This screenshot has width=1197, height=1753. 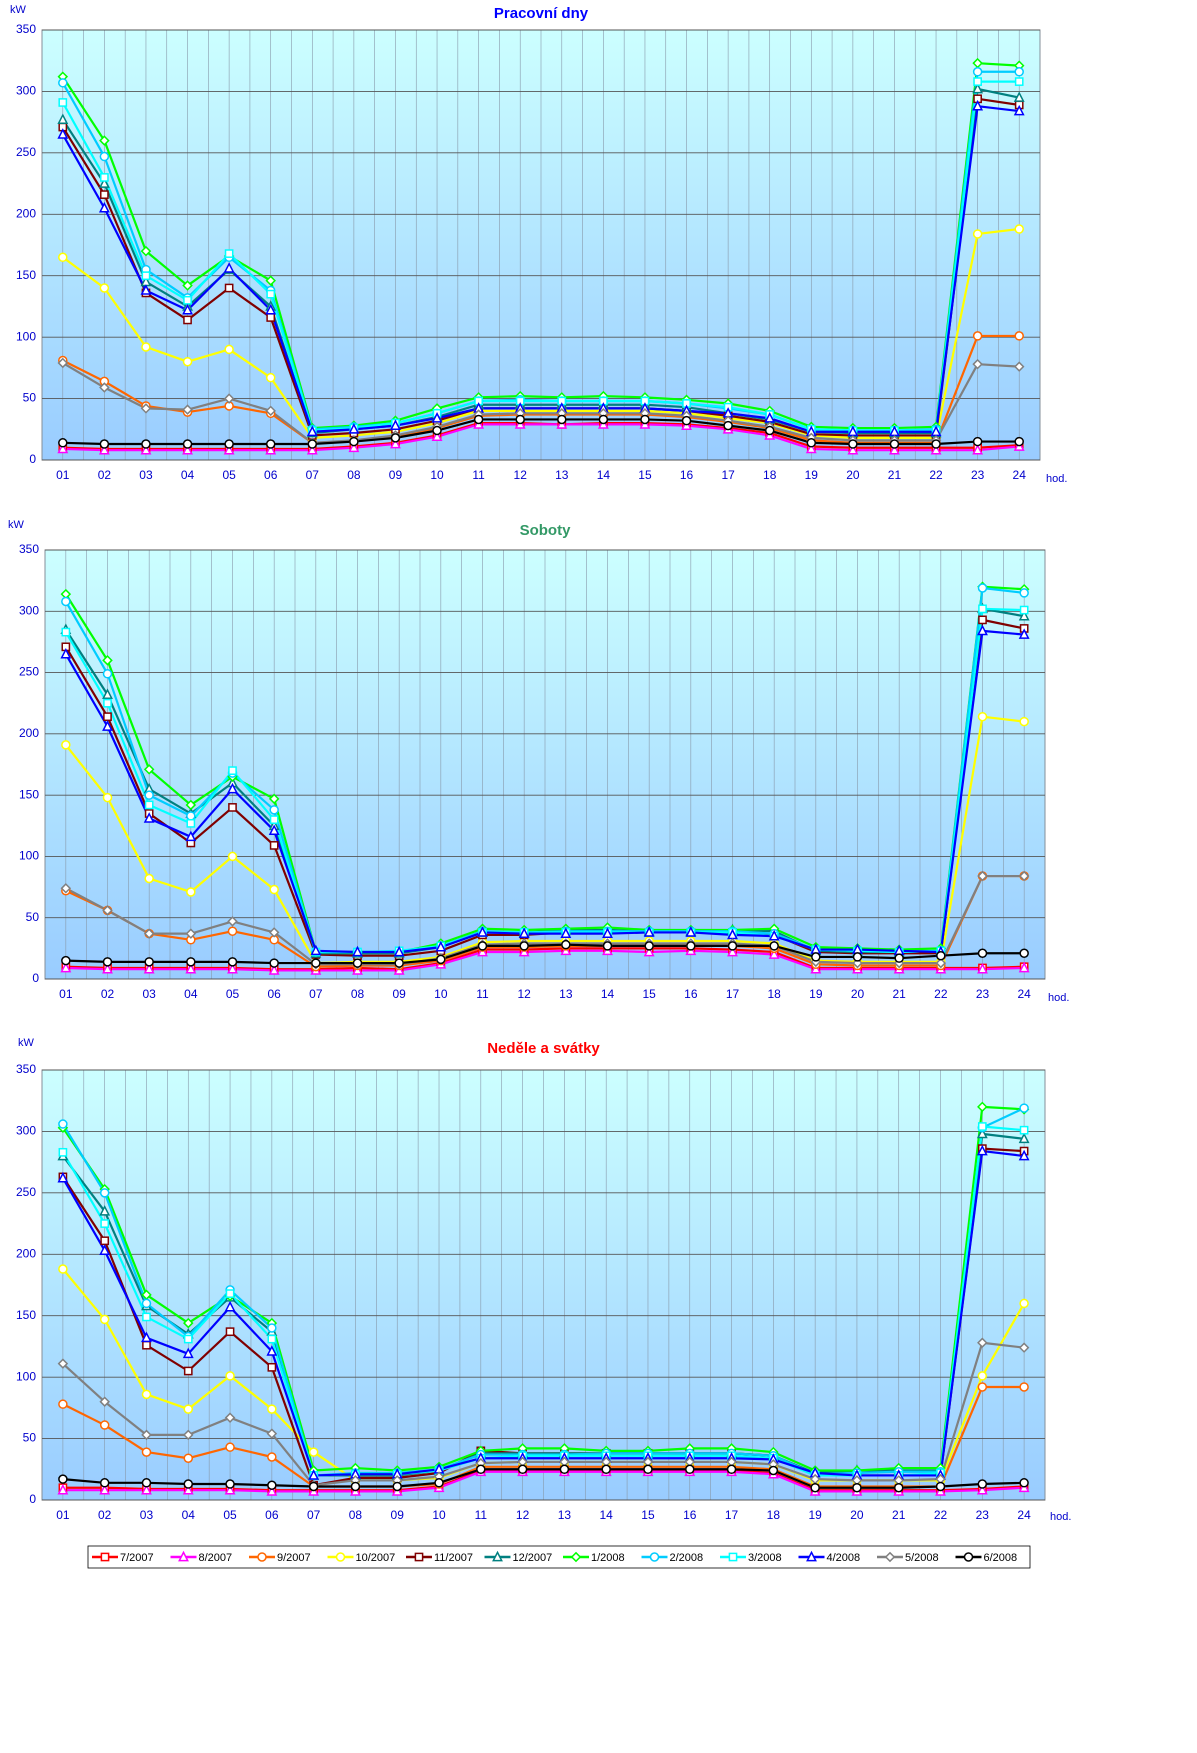 What do you see at coordinates (33, 917) in the screenshot?
I see `y-tick-label: 50` at bounding box center [33, 917].